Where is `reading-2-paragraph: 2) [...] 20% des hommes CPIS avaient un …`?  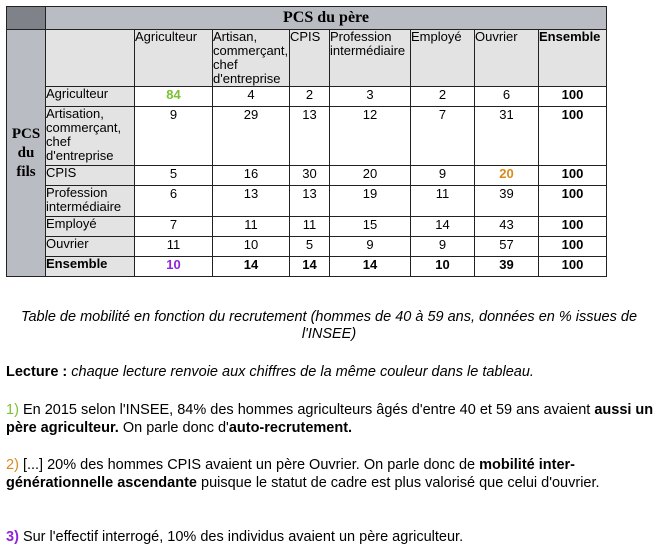
reading-2-paragraph: 2) [...] 20% des hommes CPIS avaient un … is located at coordinates (303, 474).